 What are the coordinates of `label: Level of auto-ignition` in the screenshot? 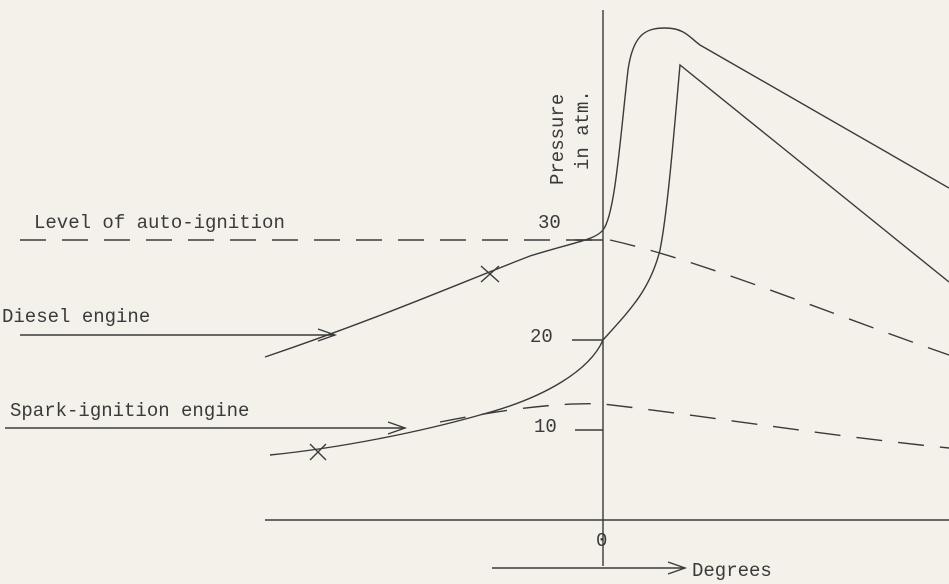 It's located at (159, 223).